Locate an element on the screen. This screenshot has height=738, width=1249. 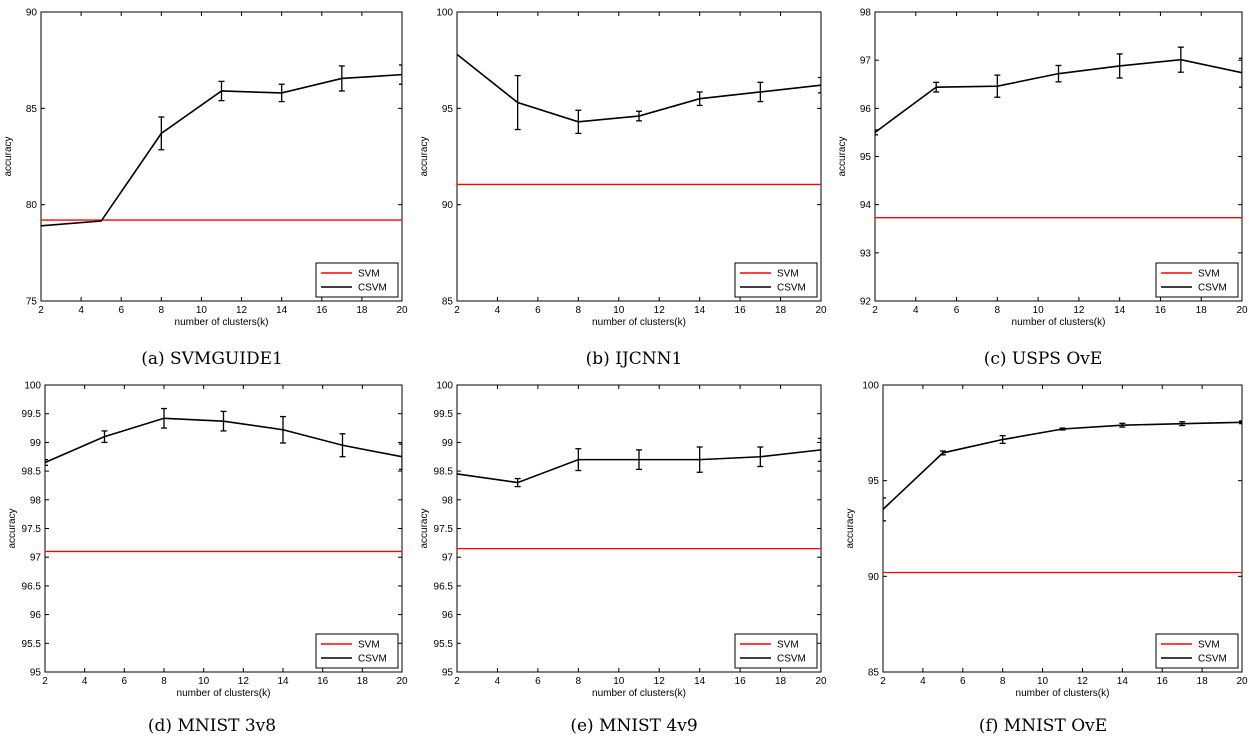
panel-caption: (b) IJCNN1 is located at coordinates (634, 359).